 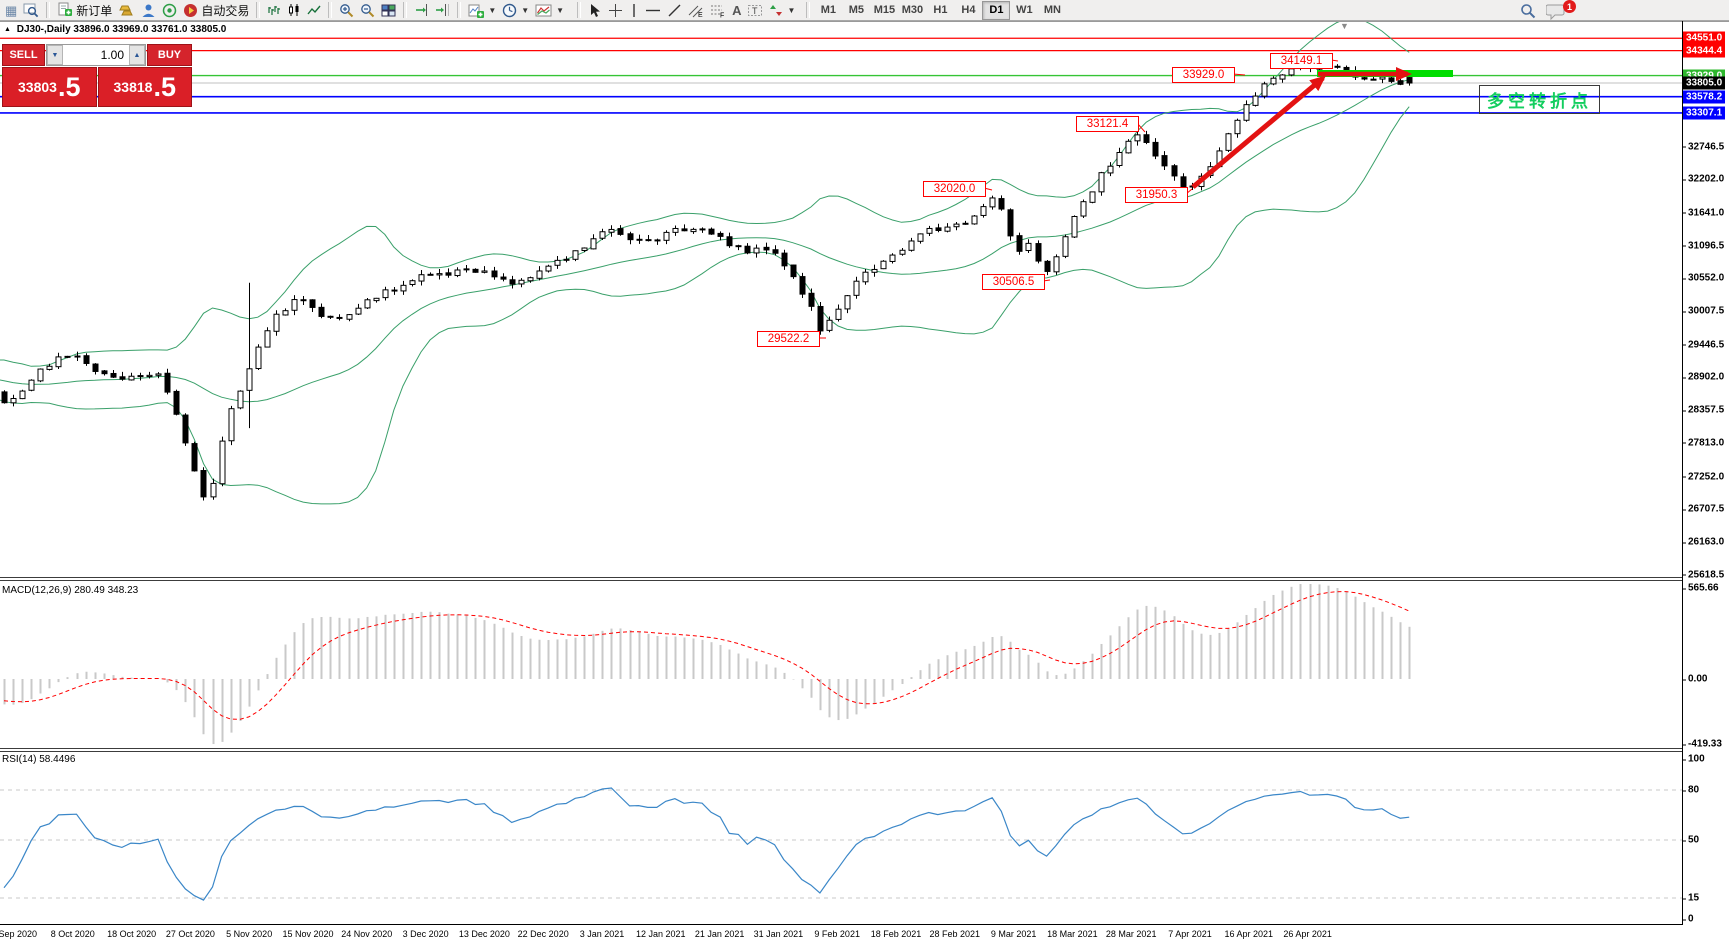 What do you see at coordinates (274, 10) in the screenshot?
I see `bar-chart-mode-button` at bounding box center [274, 10].